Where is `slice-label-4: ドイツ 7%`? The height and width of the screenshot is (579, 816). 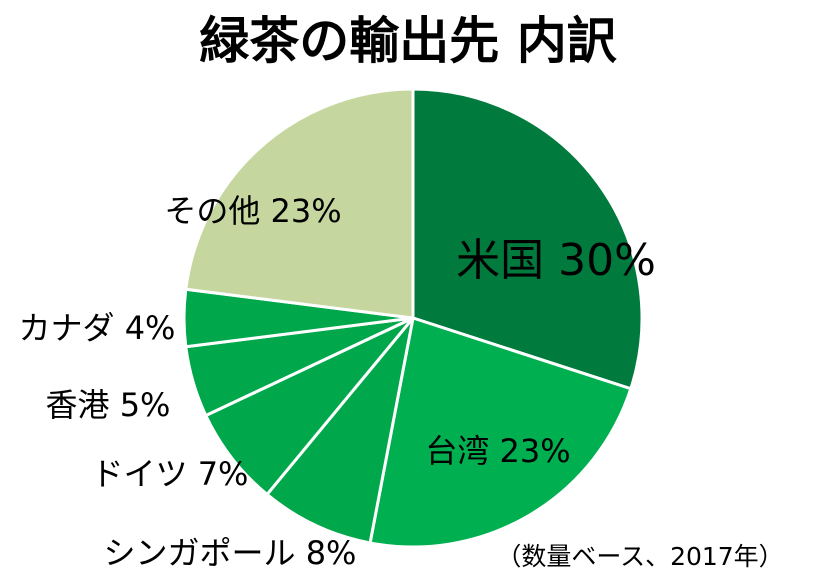
slice-label-4: ドイツ 7% is located at coordinates (170, 474).